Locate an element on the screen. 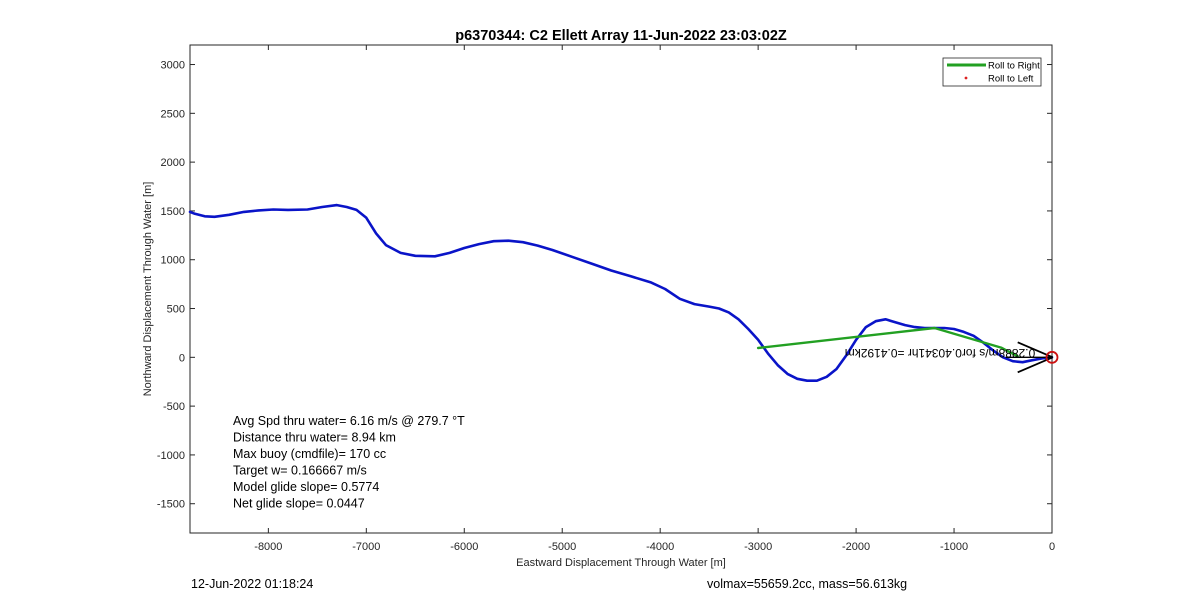  y-tick-label: 0 is located at coordinates (182, 358).